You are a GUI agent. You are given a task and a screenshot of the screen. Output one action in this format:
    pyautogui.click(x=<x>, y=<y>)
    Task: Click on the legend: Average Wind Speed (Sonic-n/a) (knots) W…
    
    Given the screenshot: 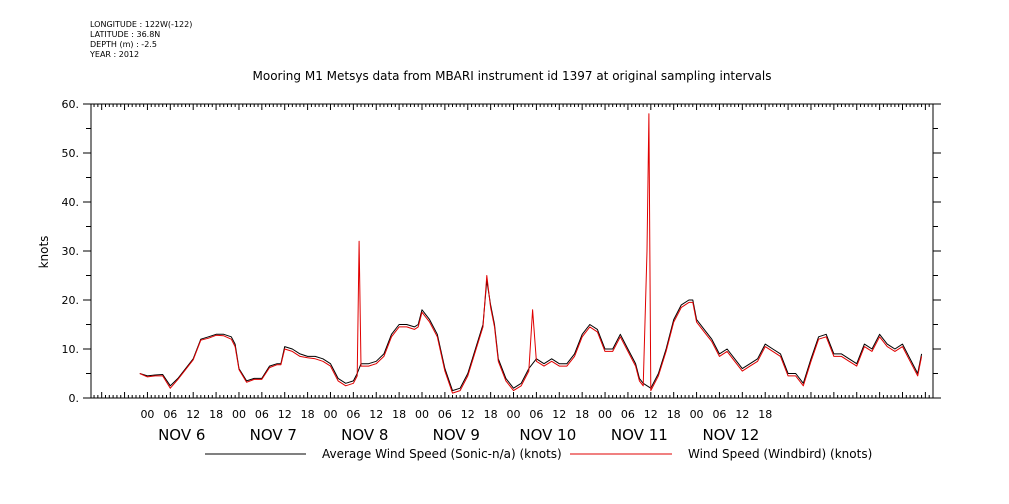 What is the action you would take?
    pyautogui.click(x=538, y=454)
    